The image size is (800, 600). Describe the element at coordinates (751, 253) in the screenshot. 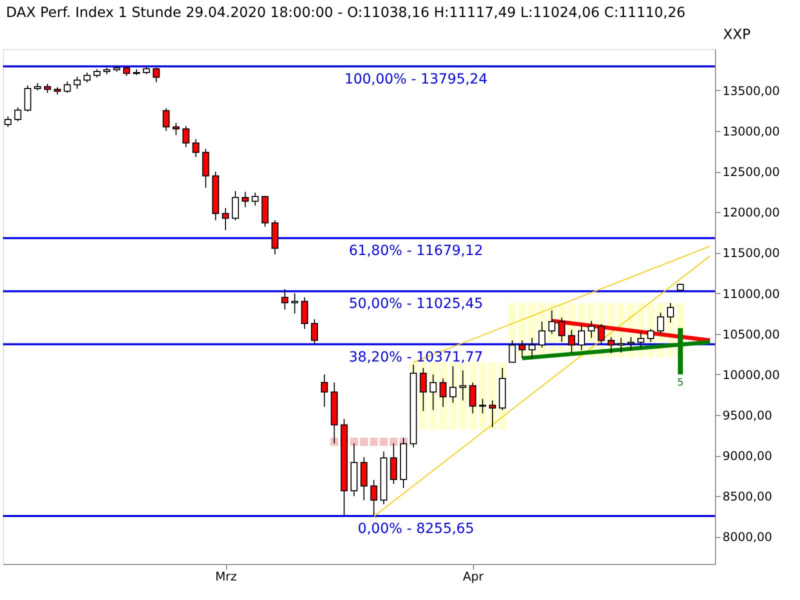

I see `y-tick-label: 11500,00` at that location.